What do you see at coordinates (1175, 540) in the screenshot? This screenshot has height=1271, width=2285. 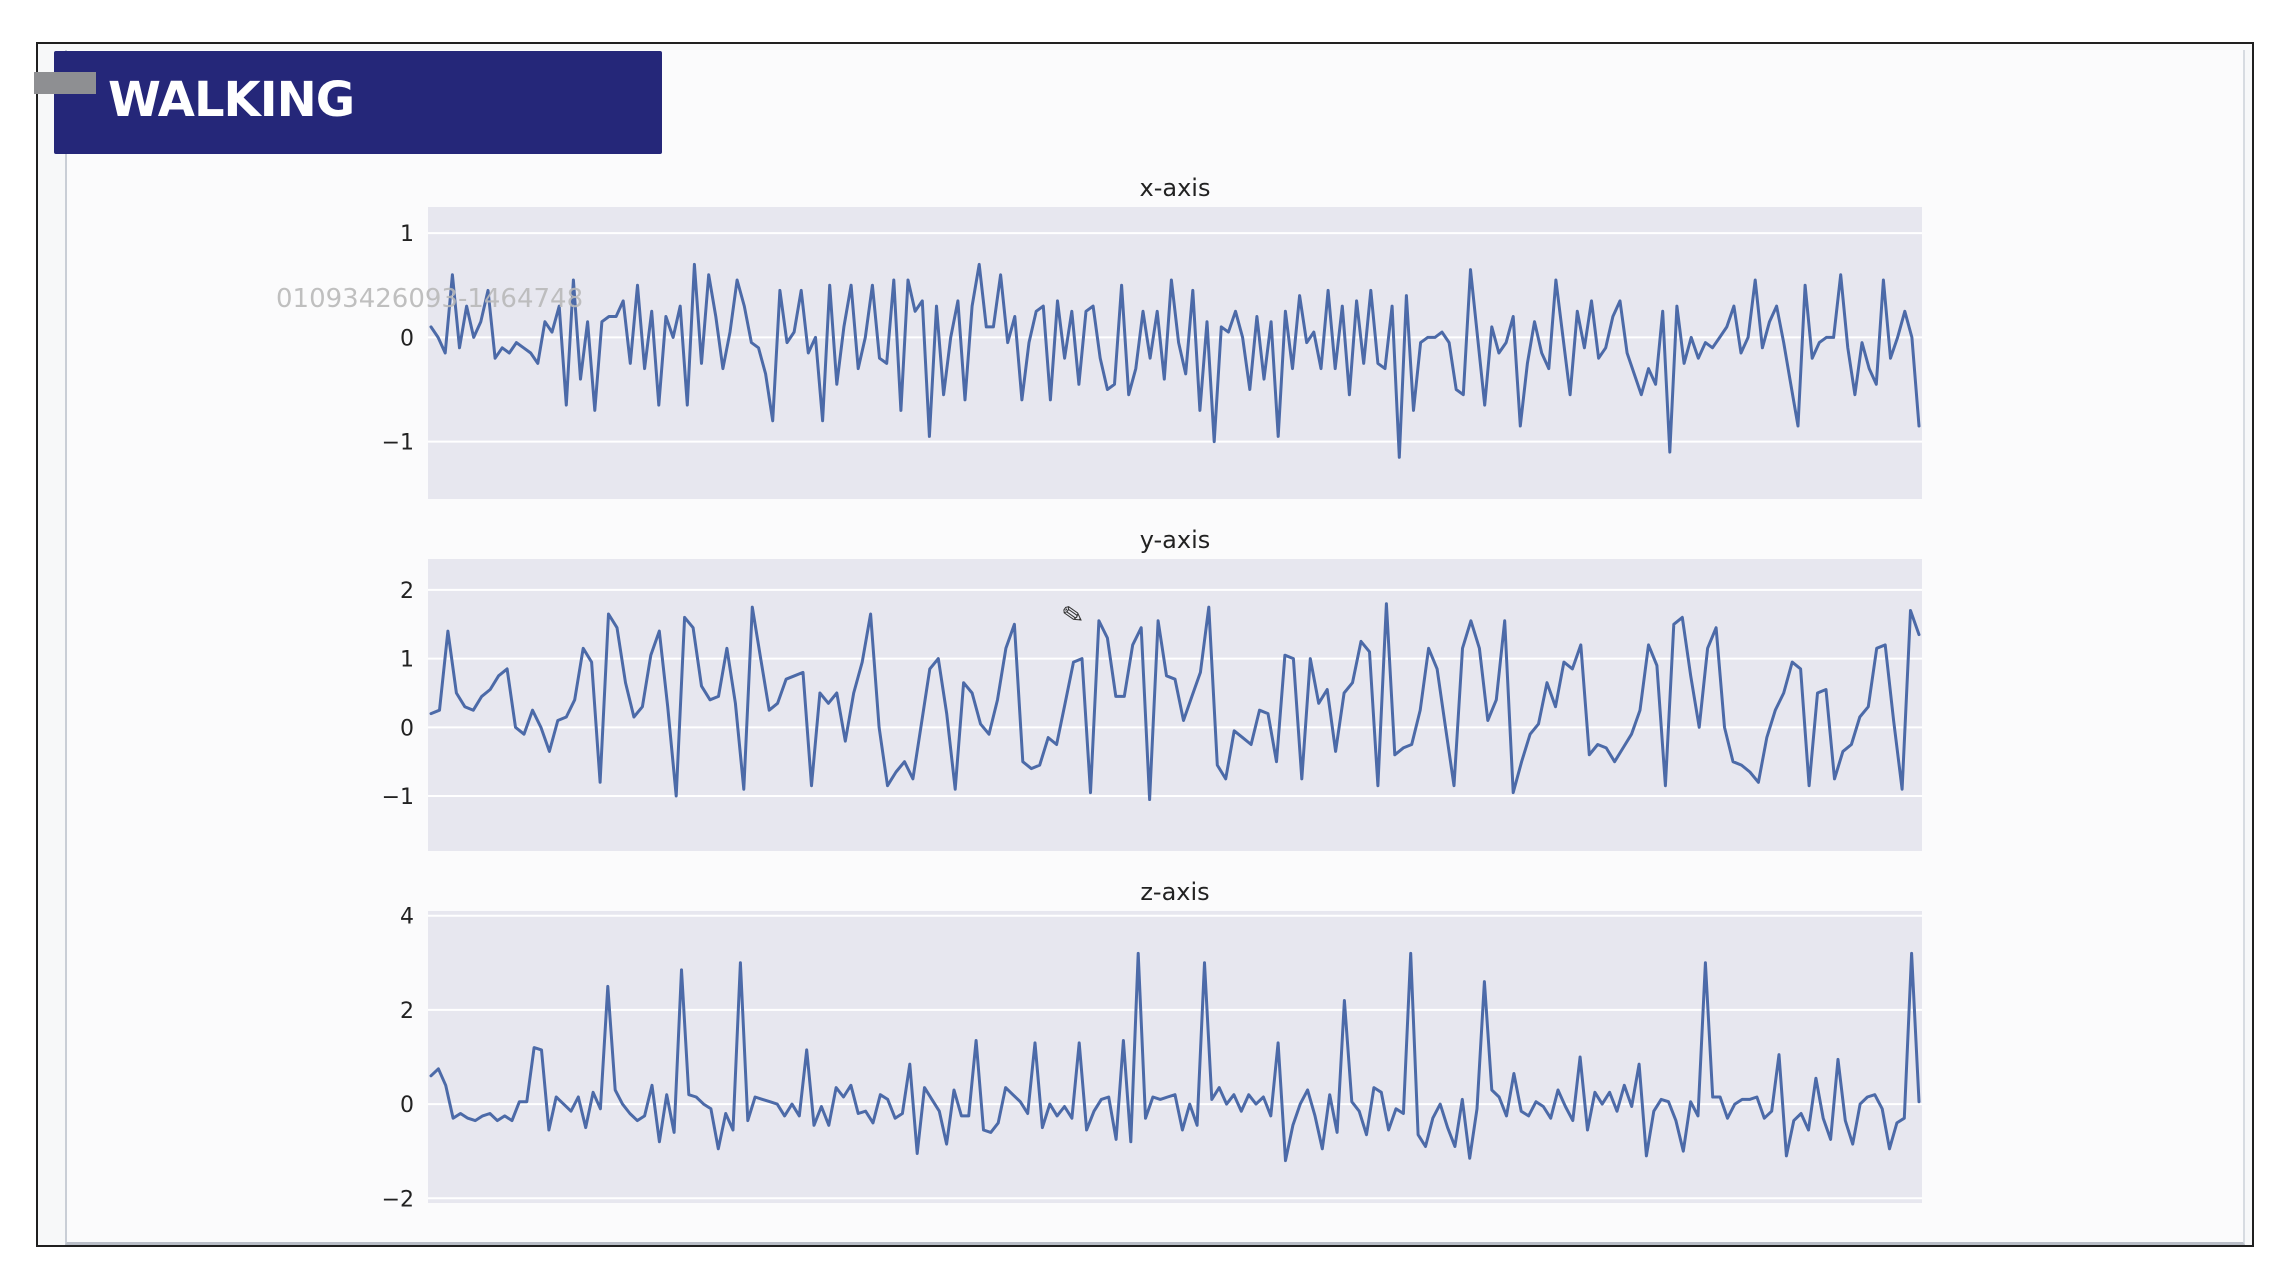 I see `chart-title: y-axis` at bounding box center [1175, 540].